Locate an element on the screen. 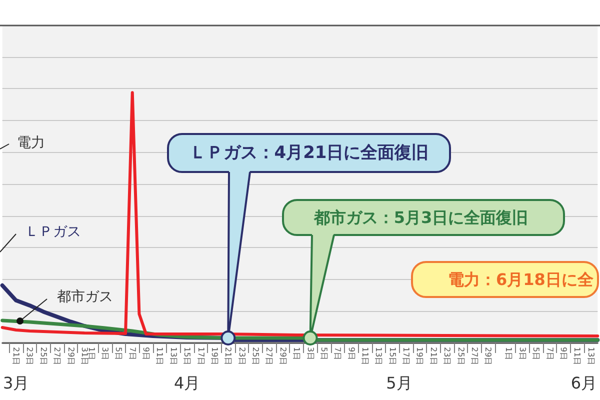  x2-tick-label: 4月 is located at coordinates (187, 383).